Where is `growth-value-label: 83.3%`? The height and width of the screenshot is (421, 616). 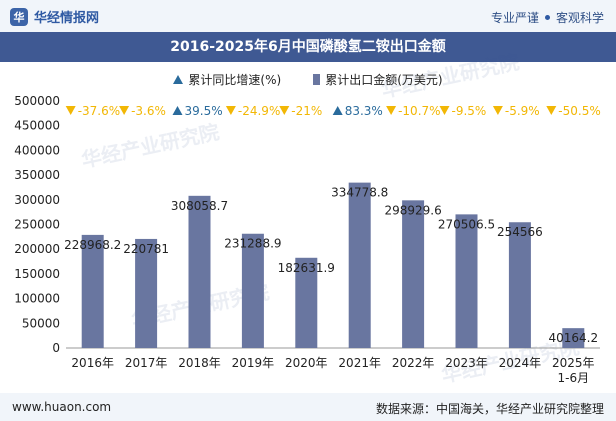 growth-value-label: 83.3% is located at coordinates (364, 111).